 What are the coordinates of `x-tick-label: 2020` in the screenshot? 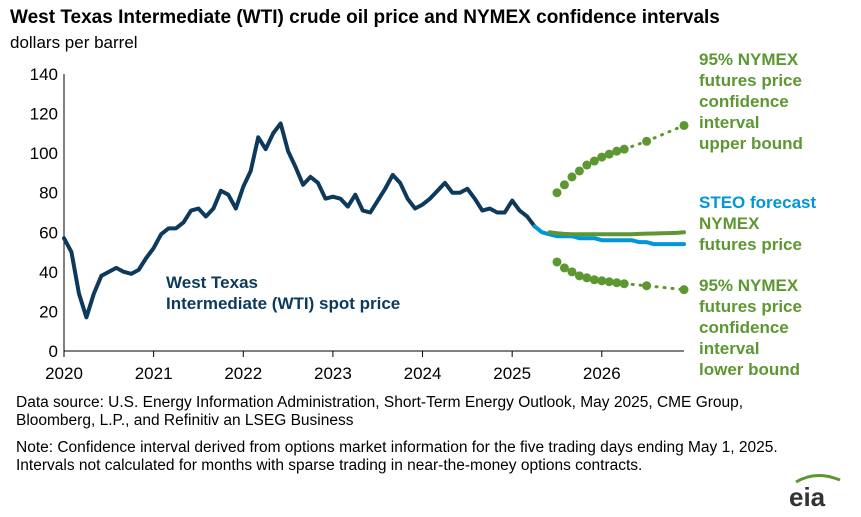 It's located at (64, 373).